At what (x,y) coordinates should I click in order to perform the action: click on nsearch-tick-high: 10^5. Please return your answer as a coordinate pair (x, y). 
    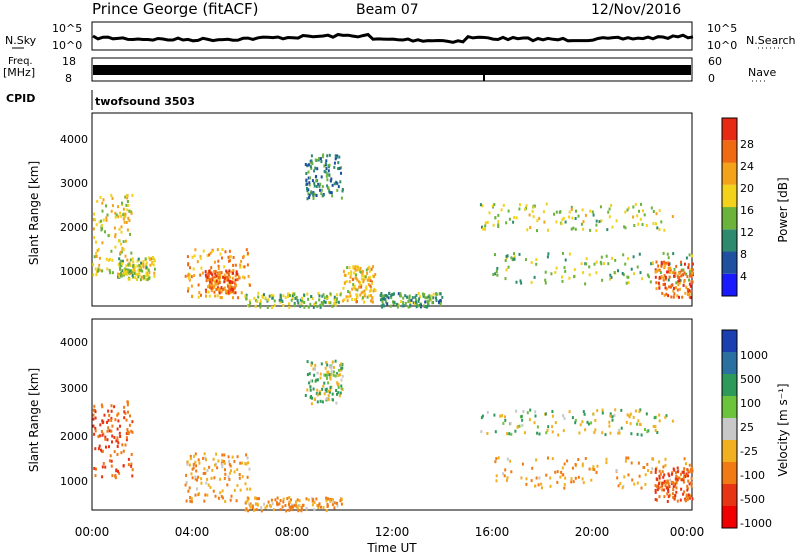
    Looking at the image, I should click on (722, 28).